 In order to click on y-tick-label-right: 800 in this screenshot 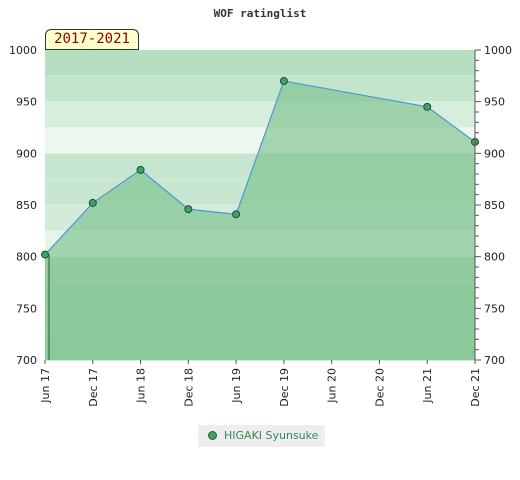, I will do `click(494, 257)`.